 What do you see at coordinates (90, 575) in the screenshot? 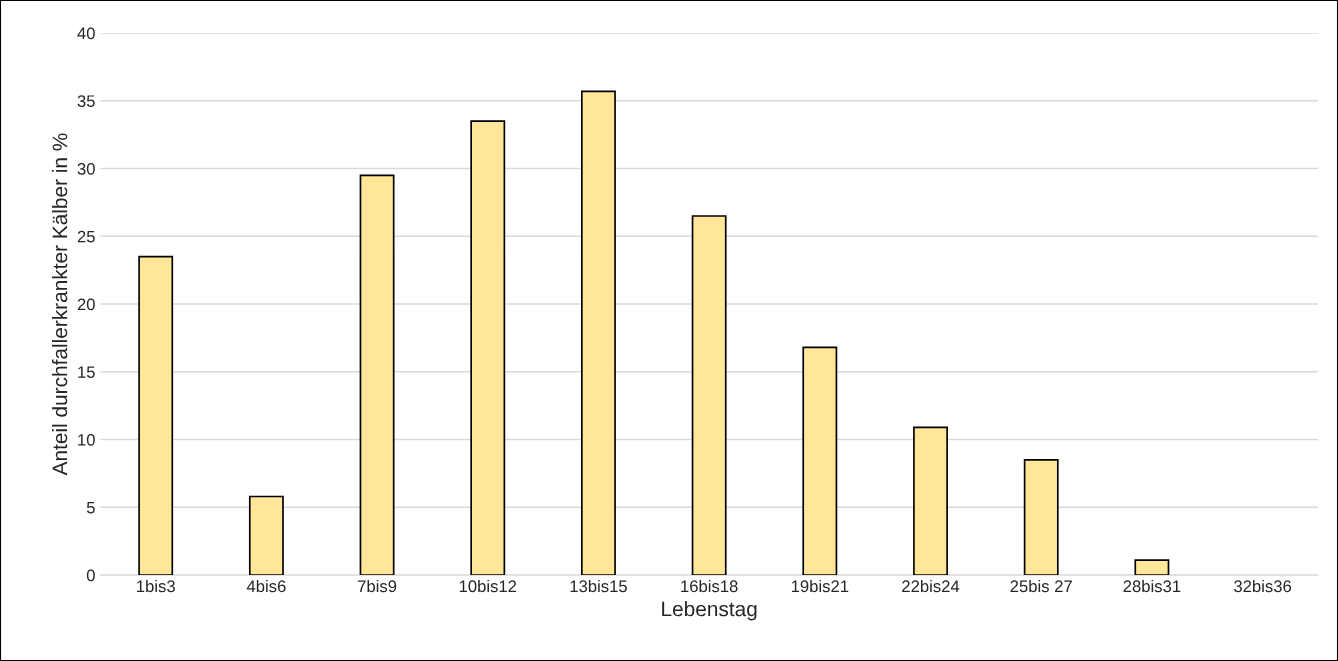
I see `y-tick-label: 0` at bounding box center [90, 575].